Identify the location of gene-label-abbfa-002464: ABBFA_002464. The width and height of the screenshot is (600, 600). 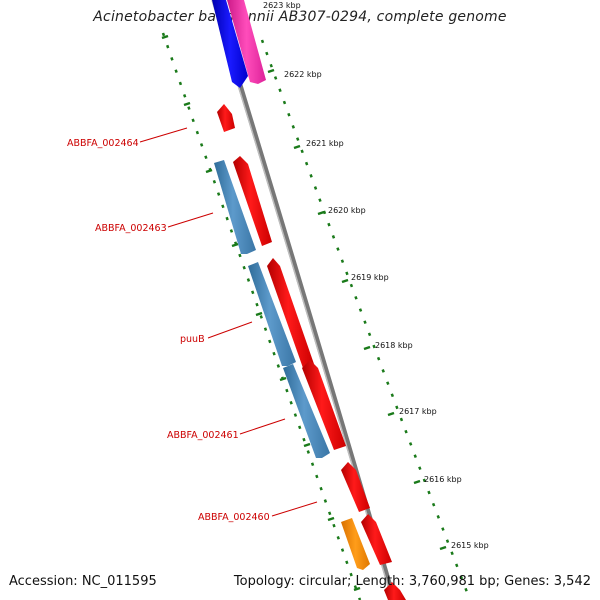
(103, 143).